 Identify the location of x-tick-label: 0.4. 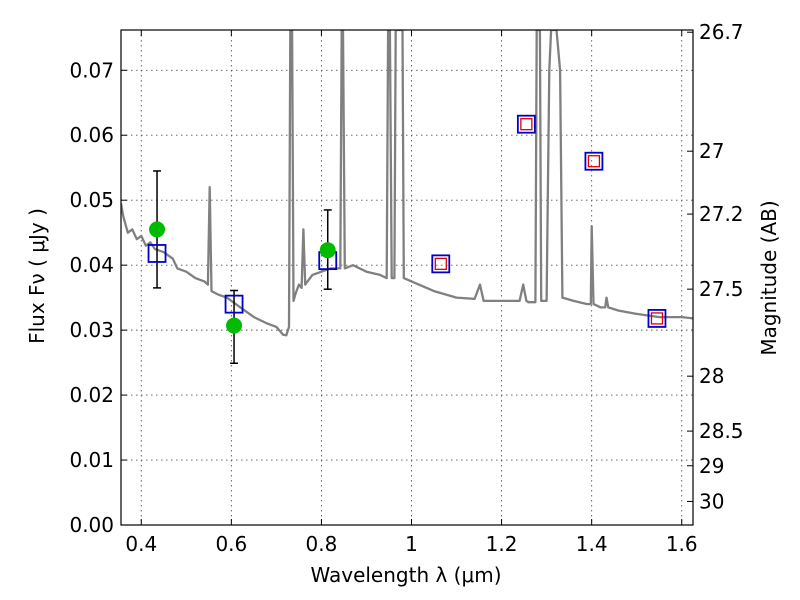
(141, 544).